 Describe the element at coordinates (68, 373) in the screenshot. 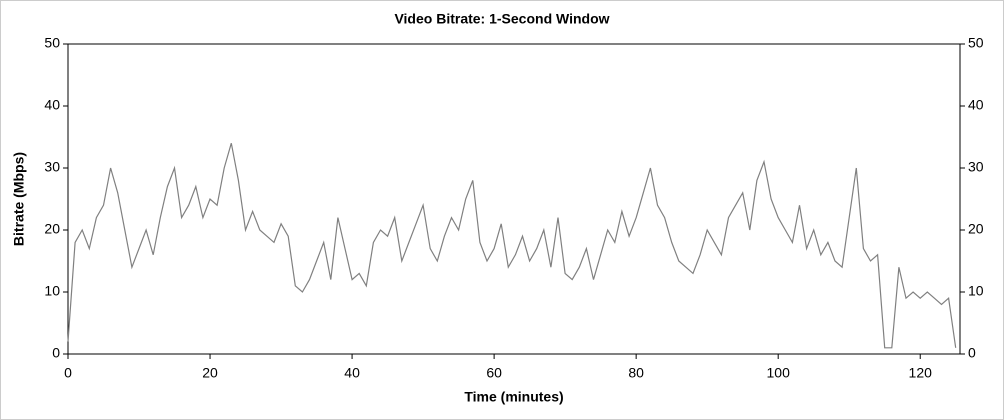

I see `x-tick-label: 0` at that location.